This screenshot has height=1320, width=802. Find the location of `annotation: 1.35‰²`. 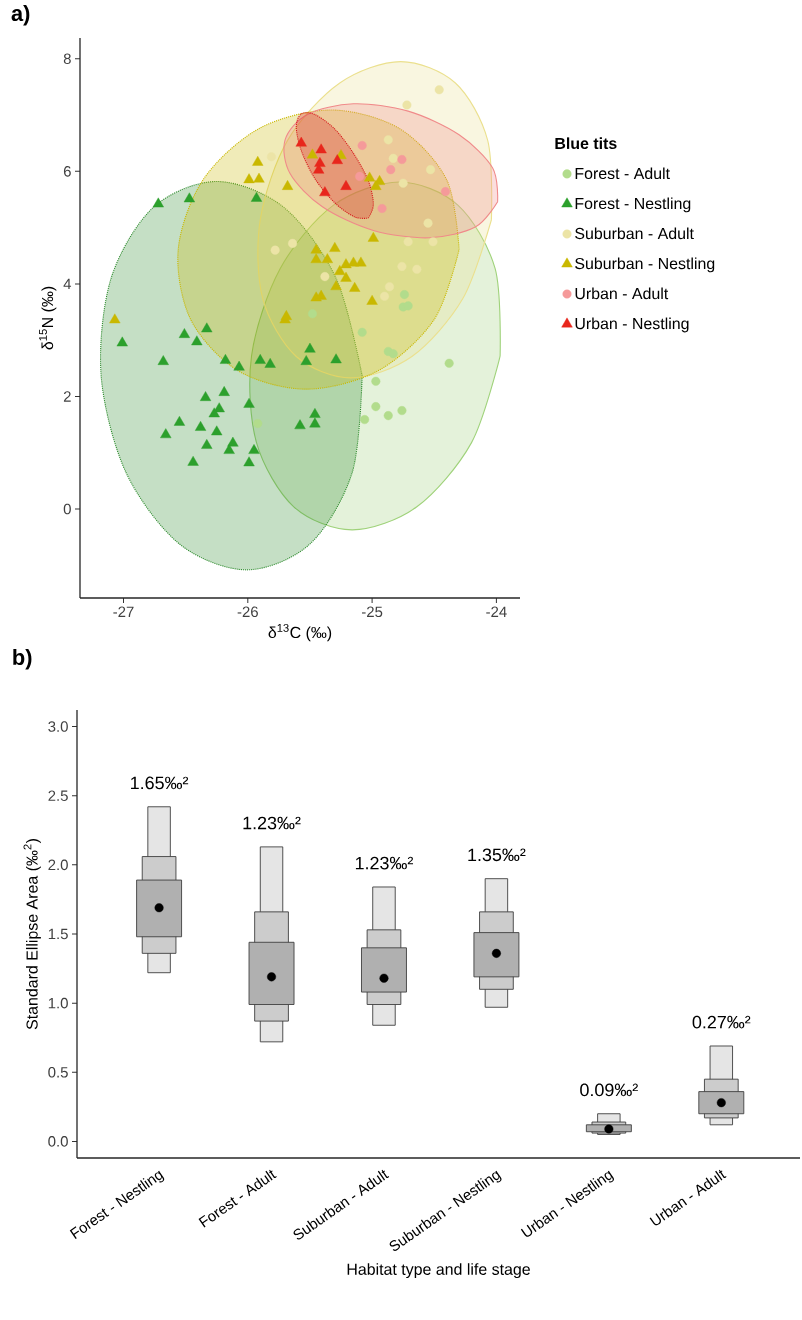

annotation: 1.35‰² is located at coordinates (497, 855).